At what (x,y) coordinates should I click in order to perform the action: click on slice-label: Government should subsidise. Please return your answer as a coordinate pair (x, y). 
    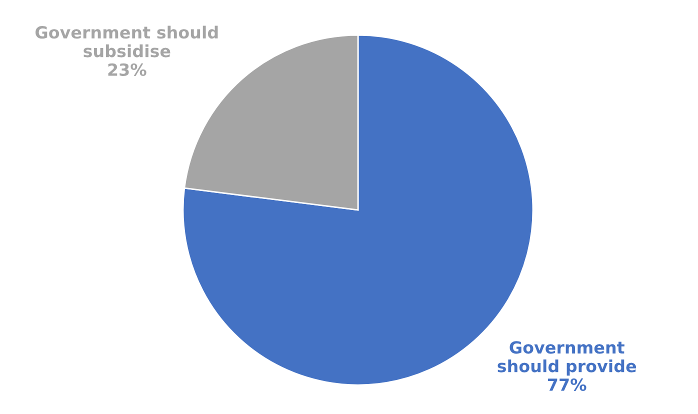
    Looking at the image, I should click on (127, 42).